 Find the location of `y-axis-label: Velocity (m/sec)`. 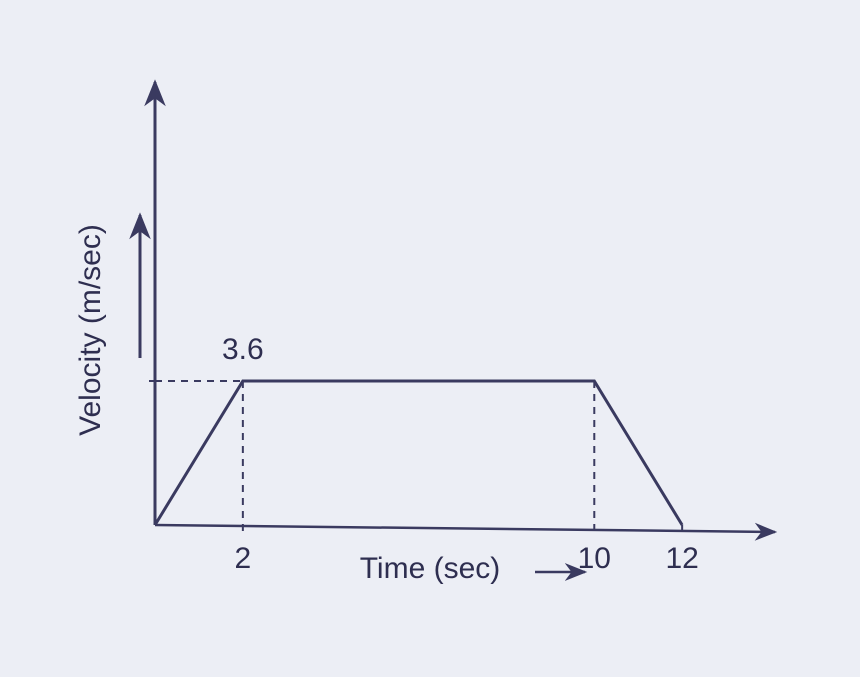

y-axis-label: Velocity (m/sec) is located at coordinates (90, 330).